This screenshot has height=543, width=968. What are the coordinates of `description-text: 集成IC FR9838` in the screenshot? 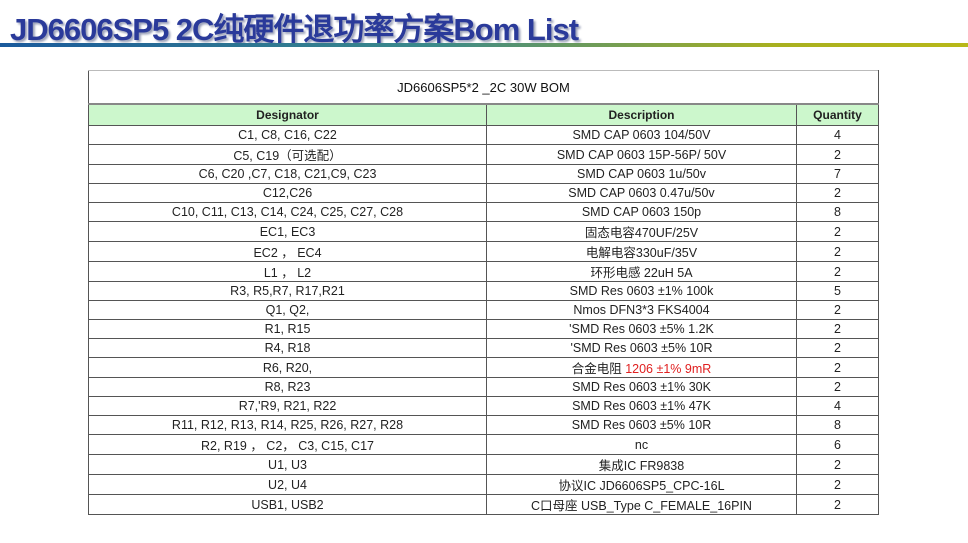 It's located at (641, 466).